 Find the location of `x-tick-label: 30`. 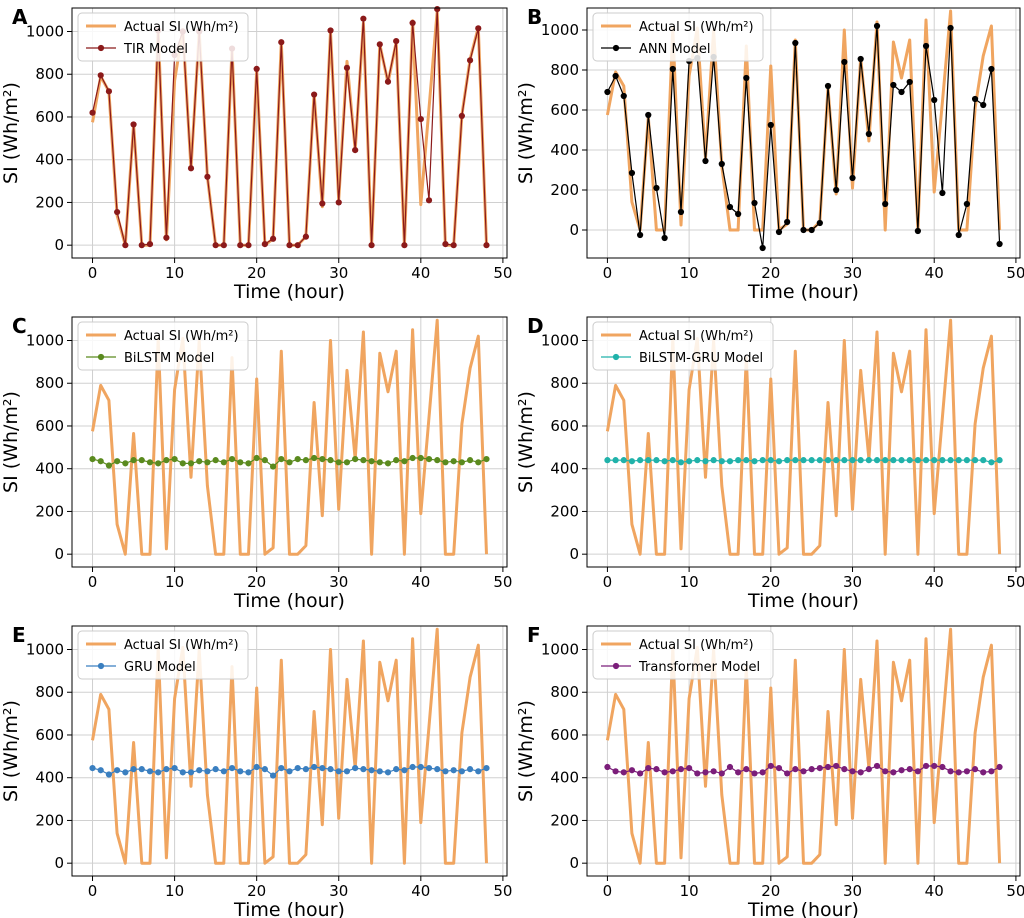

x-tick-label: 30 is located at coordinates (852, 891).